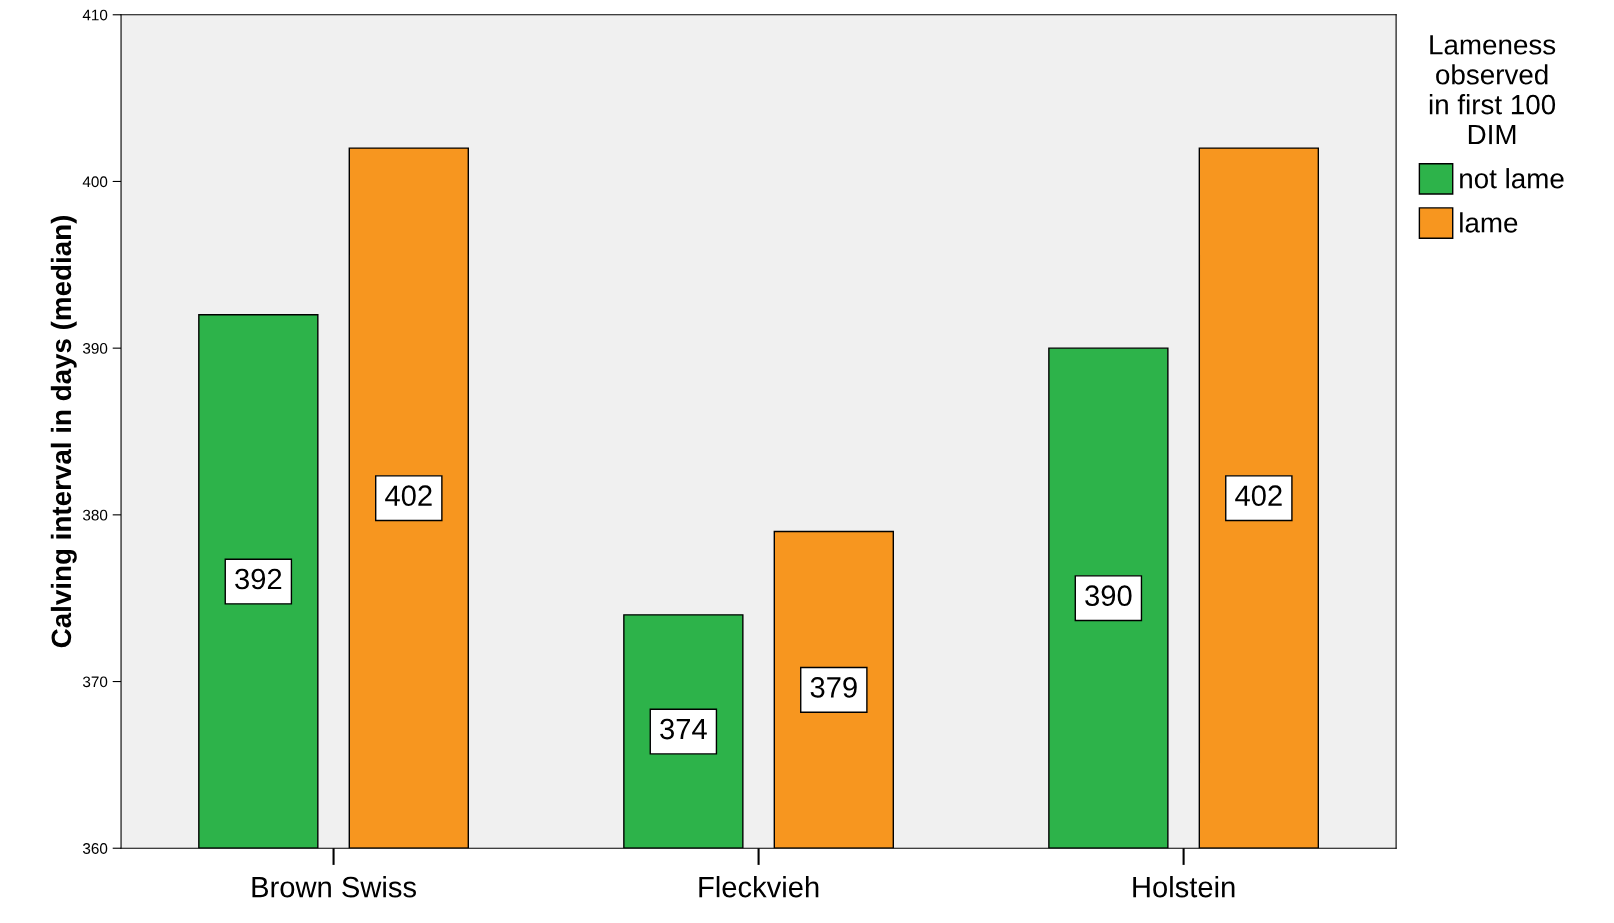 The height and width of the screenshot is (923, 1614). I want to click on x-tick-label: Brown Swiss, so click(334, 887).